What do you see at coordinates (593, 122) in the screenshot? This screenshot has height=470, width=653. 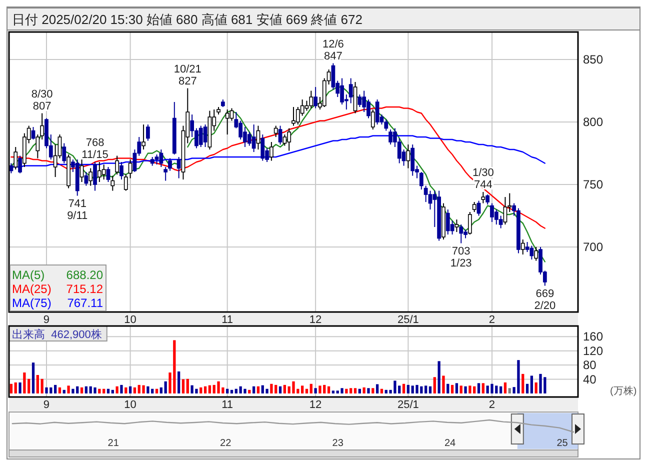 I see `y-tick-label: 800` at bounding box center [593, 122].